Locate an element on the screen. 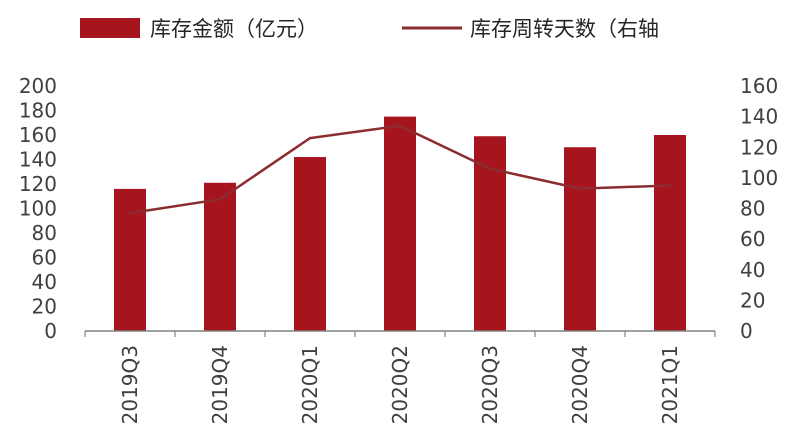 This screenshot has width=800, height=435. right-axis-tick-20: 20 is located at coordinates (752, 300).